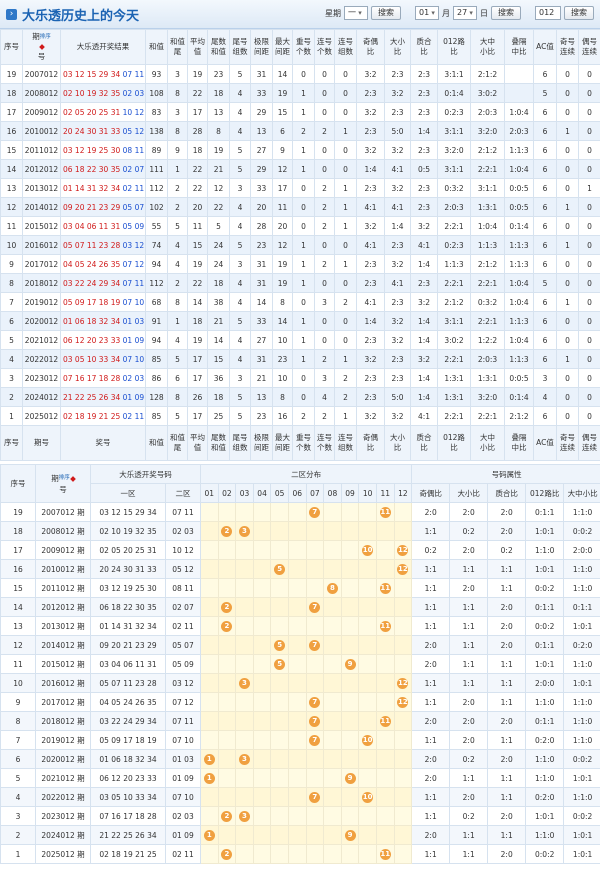 The height and width of the screenshot is (872, 600). What do you see at coordinates (92, 169) in the screenshot?
I see `front-numbers: 06 18 22 30 35` at bounding box center [92, 169].